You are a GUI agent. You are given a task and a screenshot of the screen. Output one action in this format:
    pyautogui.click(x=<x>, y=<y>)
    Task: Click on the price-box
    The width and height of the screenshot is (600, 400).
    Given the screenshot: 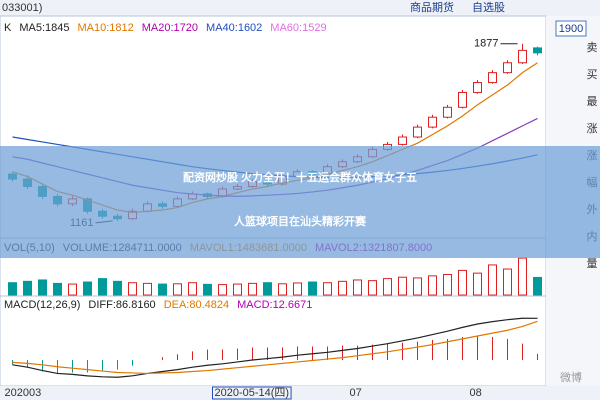 What is the action you would take?
    pyautogui.click(x=571, y=28)
    